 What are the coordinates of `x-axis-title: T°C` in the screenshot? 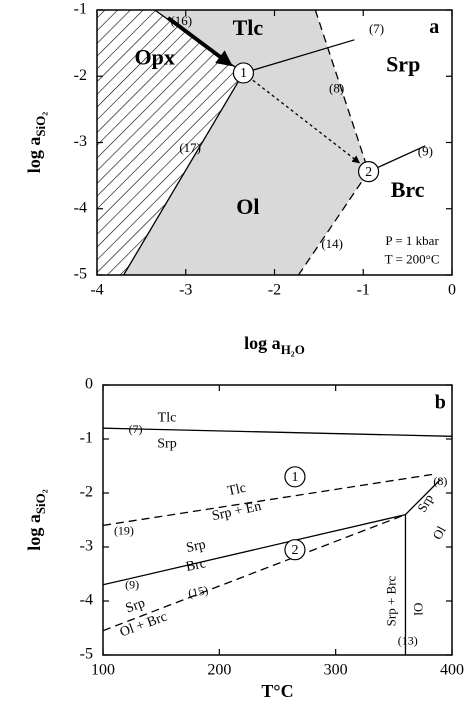 It's located at (277, 691).